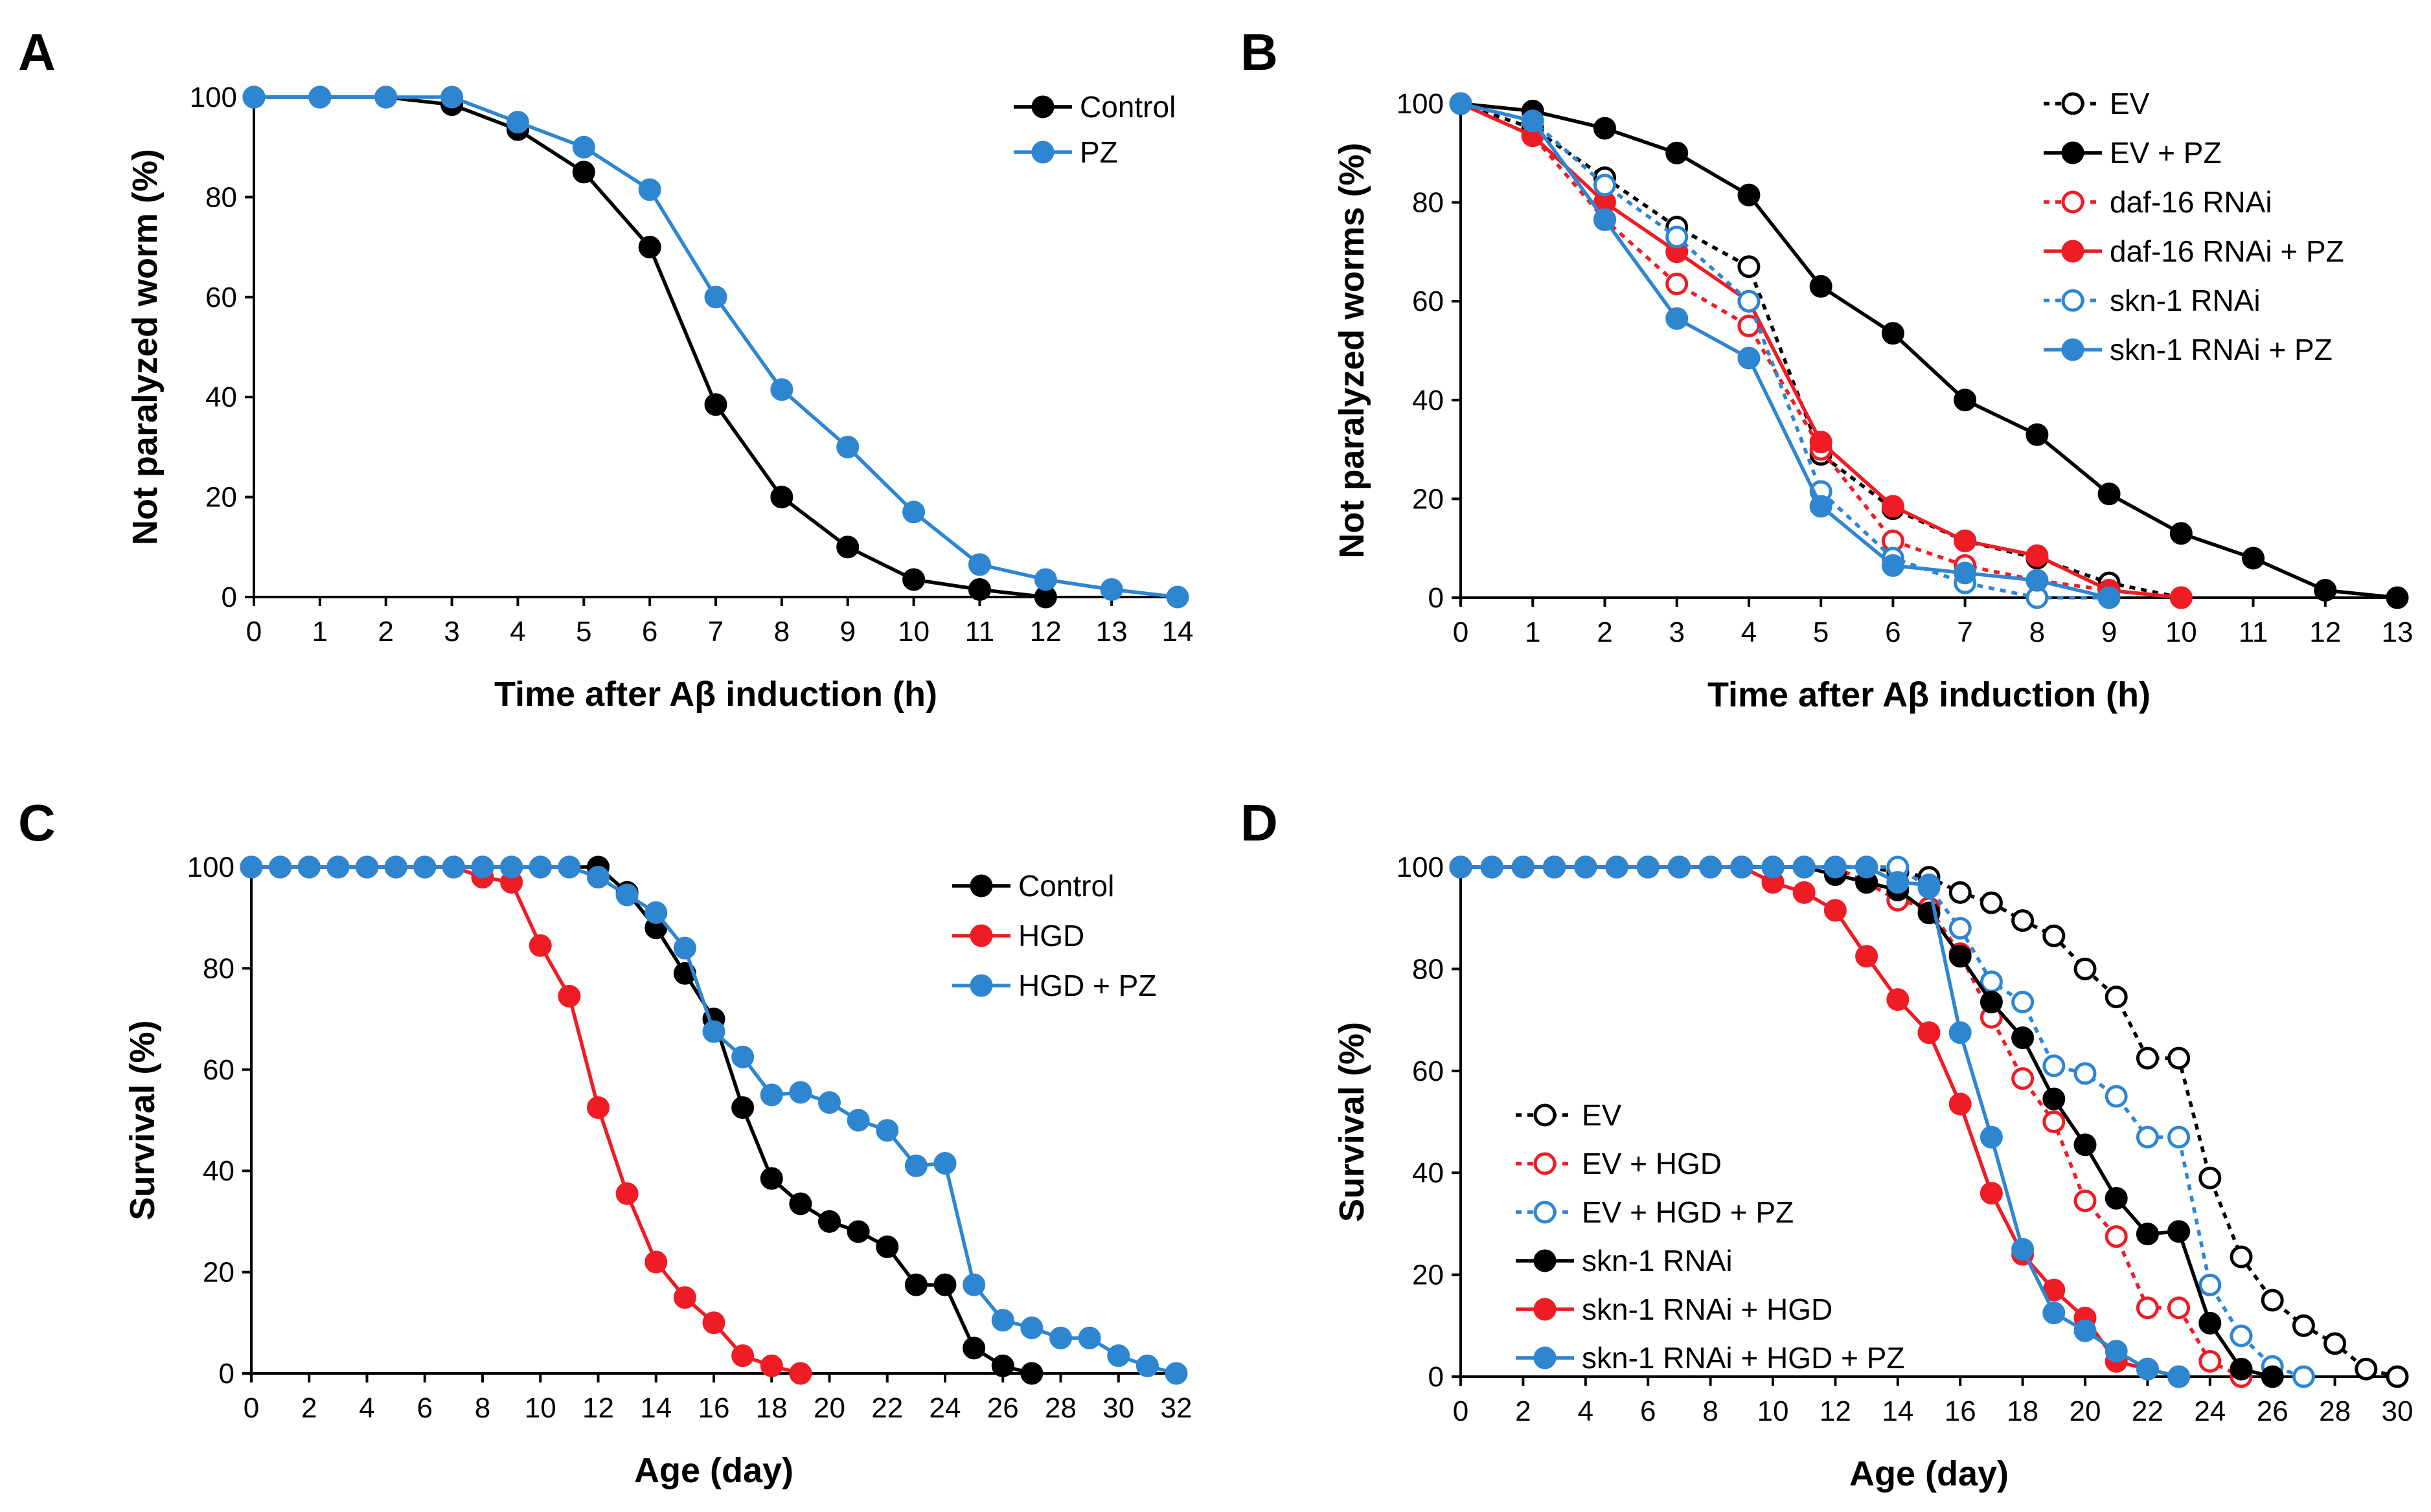 This screenshot has height=1512, width=2431. I want to click on series-control, so click(642, 1120).